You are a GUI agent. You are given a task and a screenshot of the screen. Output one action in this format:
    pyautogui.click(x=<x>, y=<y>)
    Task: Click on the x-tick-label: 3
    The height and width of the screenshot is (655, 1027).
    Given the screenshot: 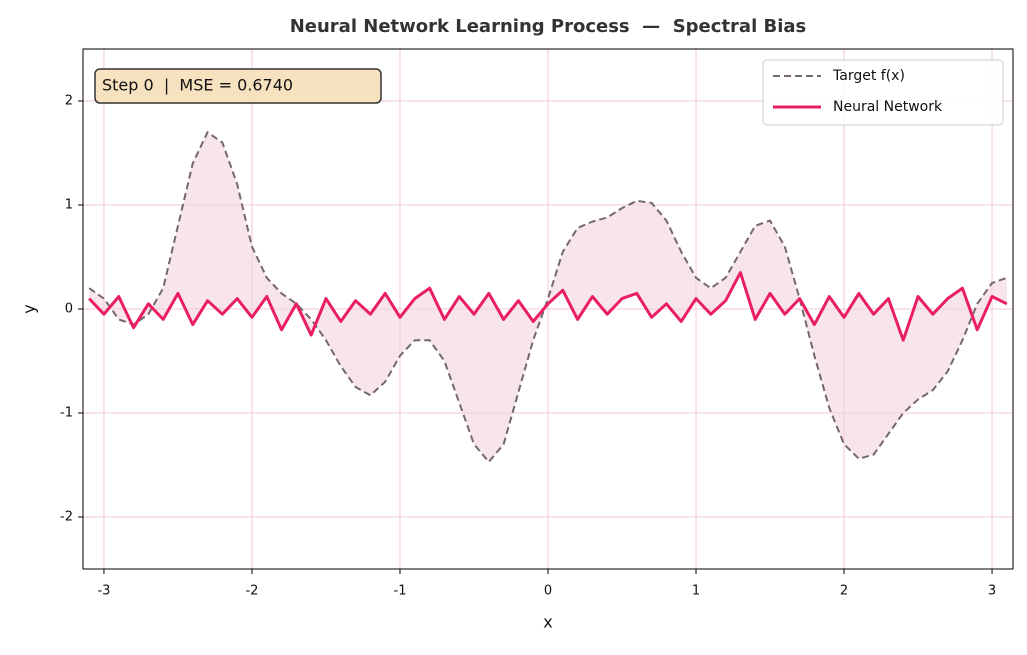 What is the action you would take?
    pyautogui.click(x=992, y=591)
    